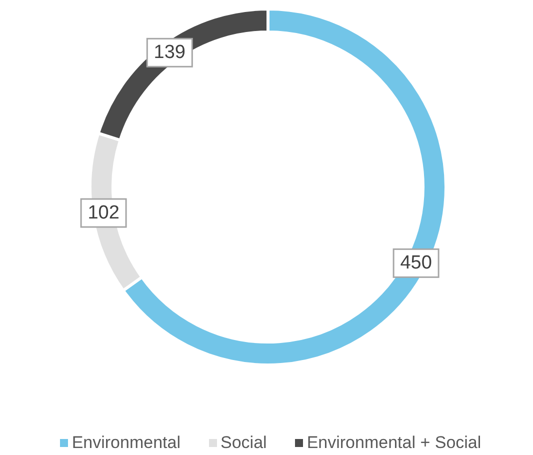 This screenshot has height=455, width=533. Describe the element at coordinates (104, 213) in the screenshot. I see `data-label: 102` at that location.